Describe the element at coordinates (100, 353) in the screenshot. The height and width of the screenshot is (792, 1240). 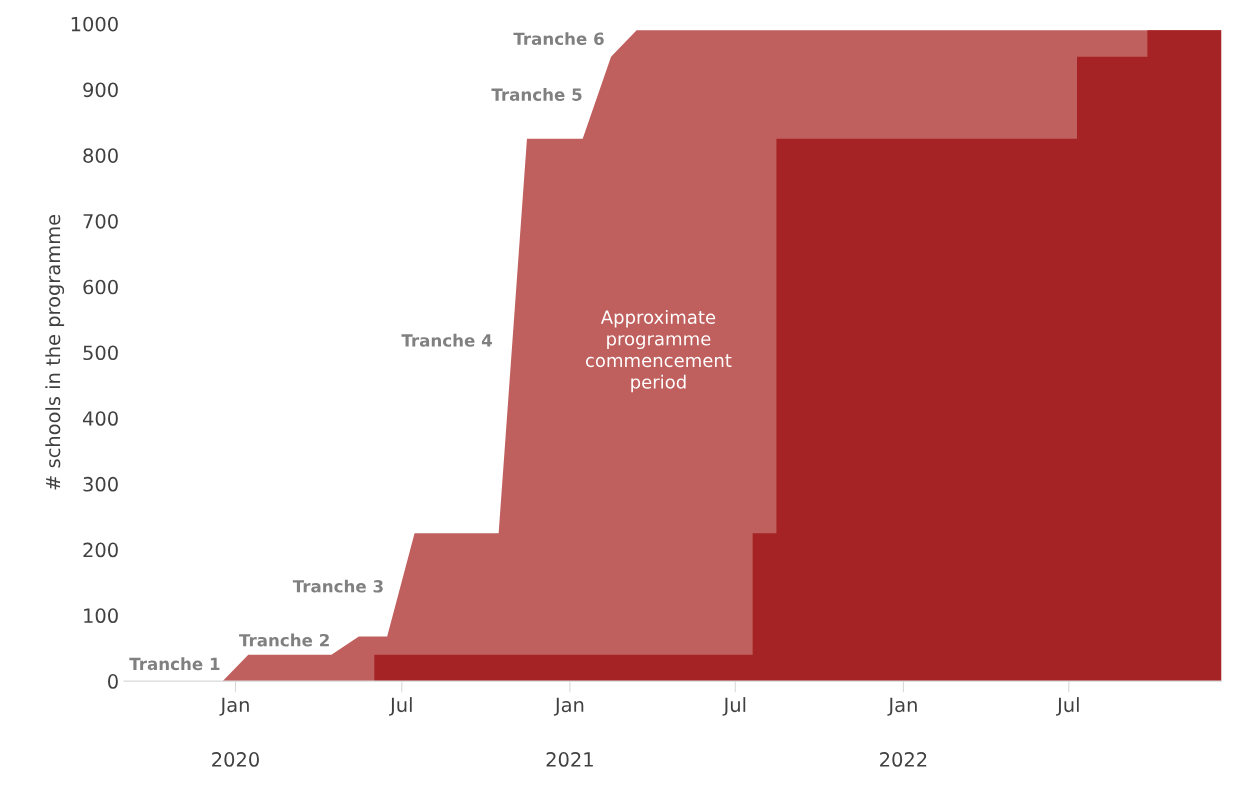
I see `y-tick-label: 500` at that location.